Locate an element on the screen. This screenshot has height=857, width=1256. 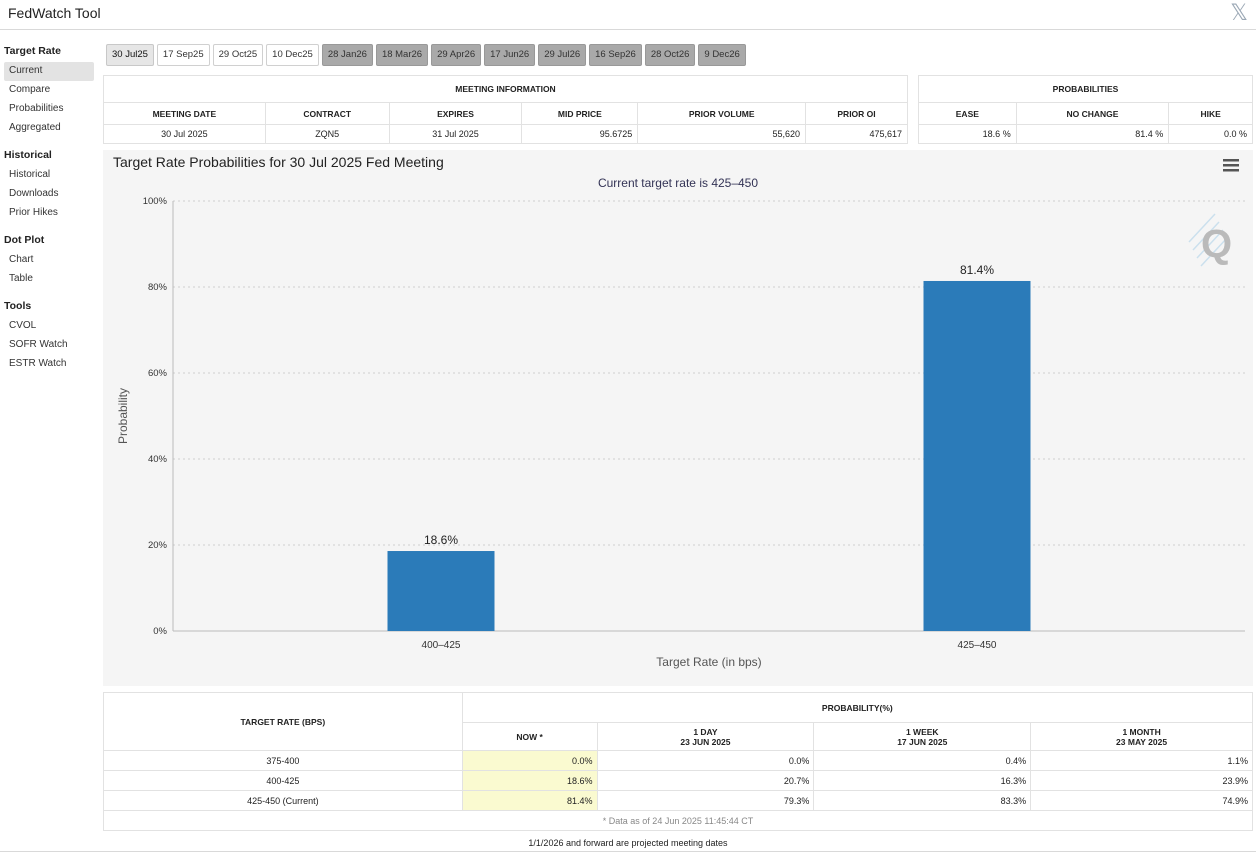
column-header-1-month: 1 MONTH 23 MAY 2025 is located at coordinates (1141, 736).